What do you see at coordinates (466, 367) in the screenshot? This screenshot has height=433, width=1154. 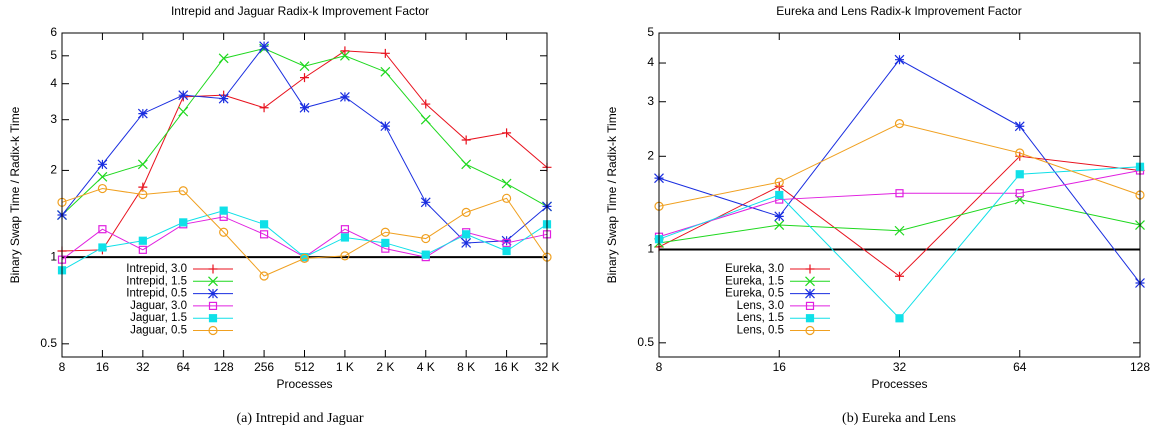 I see `x-tick-label: 8 K` at bounding box center [466, 367].